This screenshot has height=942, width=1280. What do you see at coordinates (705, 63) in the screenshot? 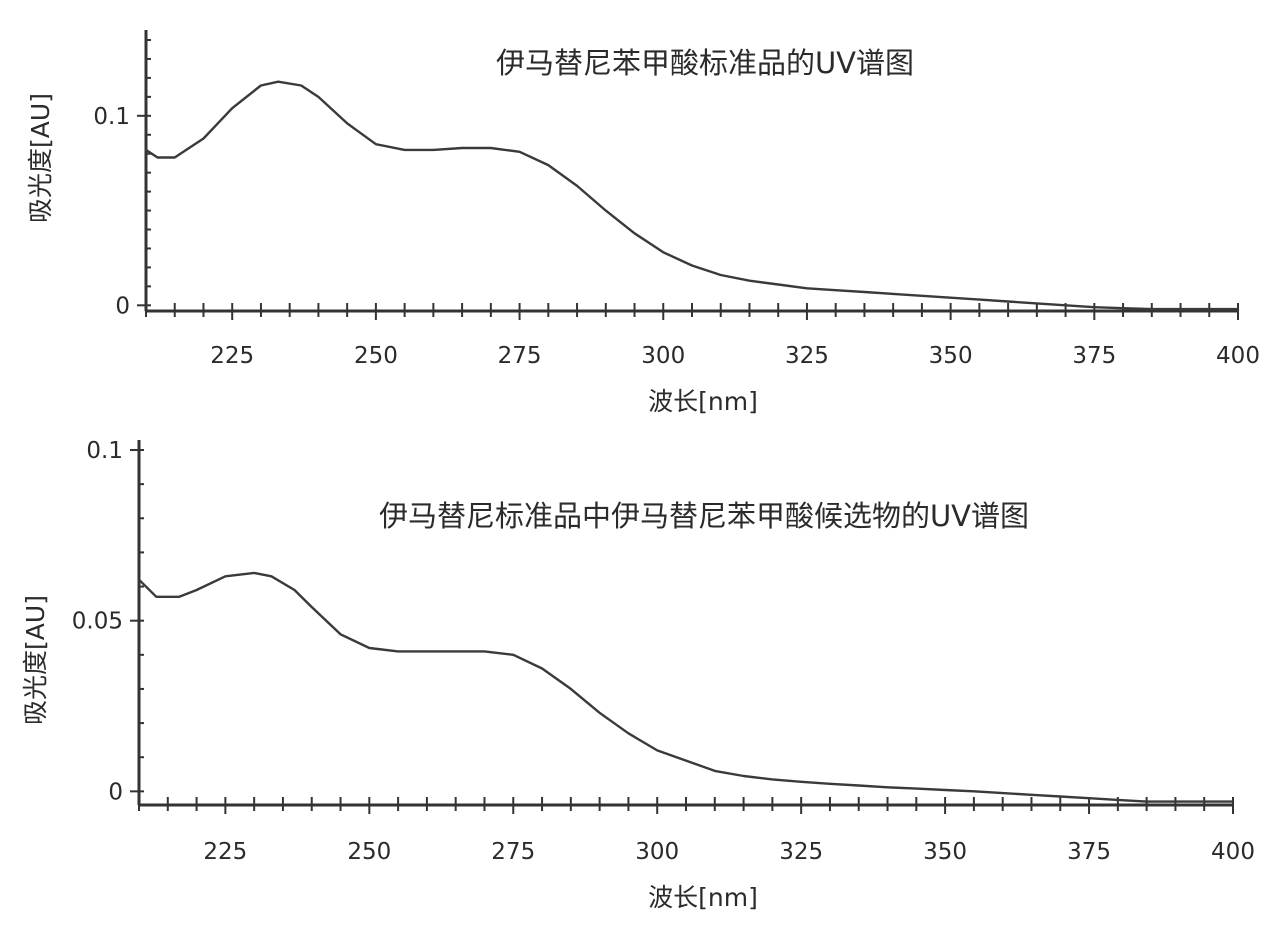
I see `chart-title: 伊马替尼苯甲酸标准品的UV谱图` at bounding box center [705, 63].